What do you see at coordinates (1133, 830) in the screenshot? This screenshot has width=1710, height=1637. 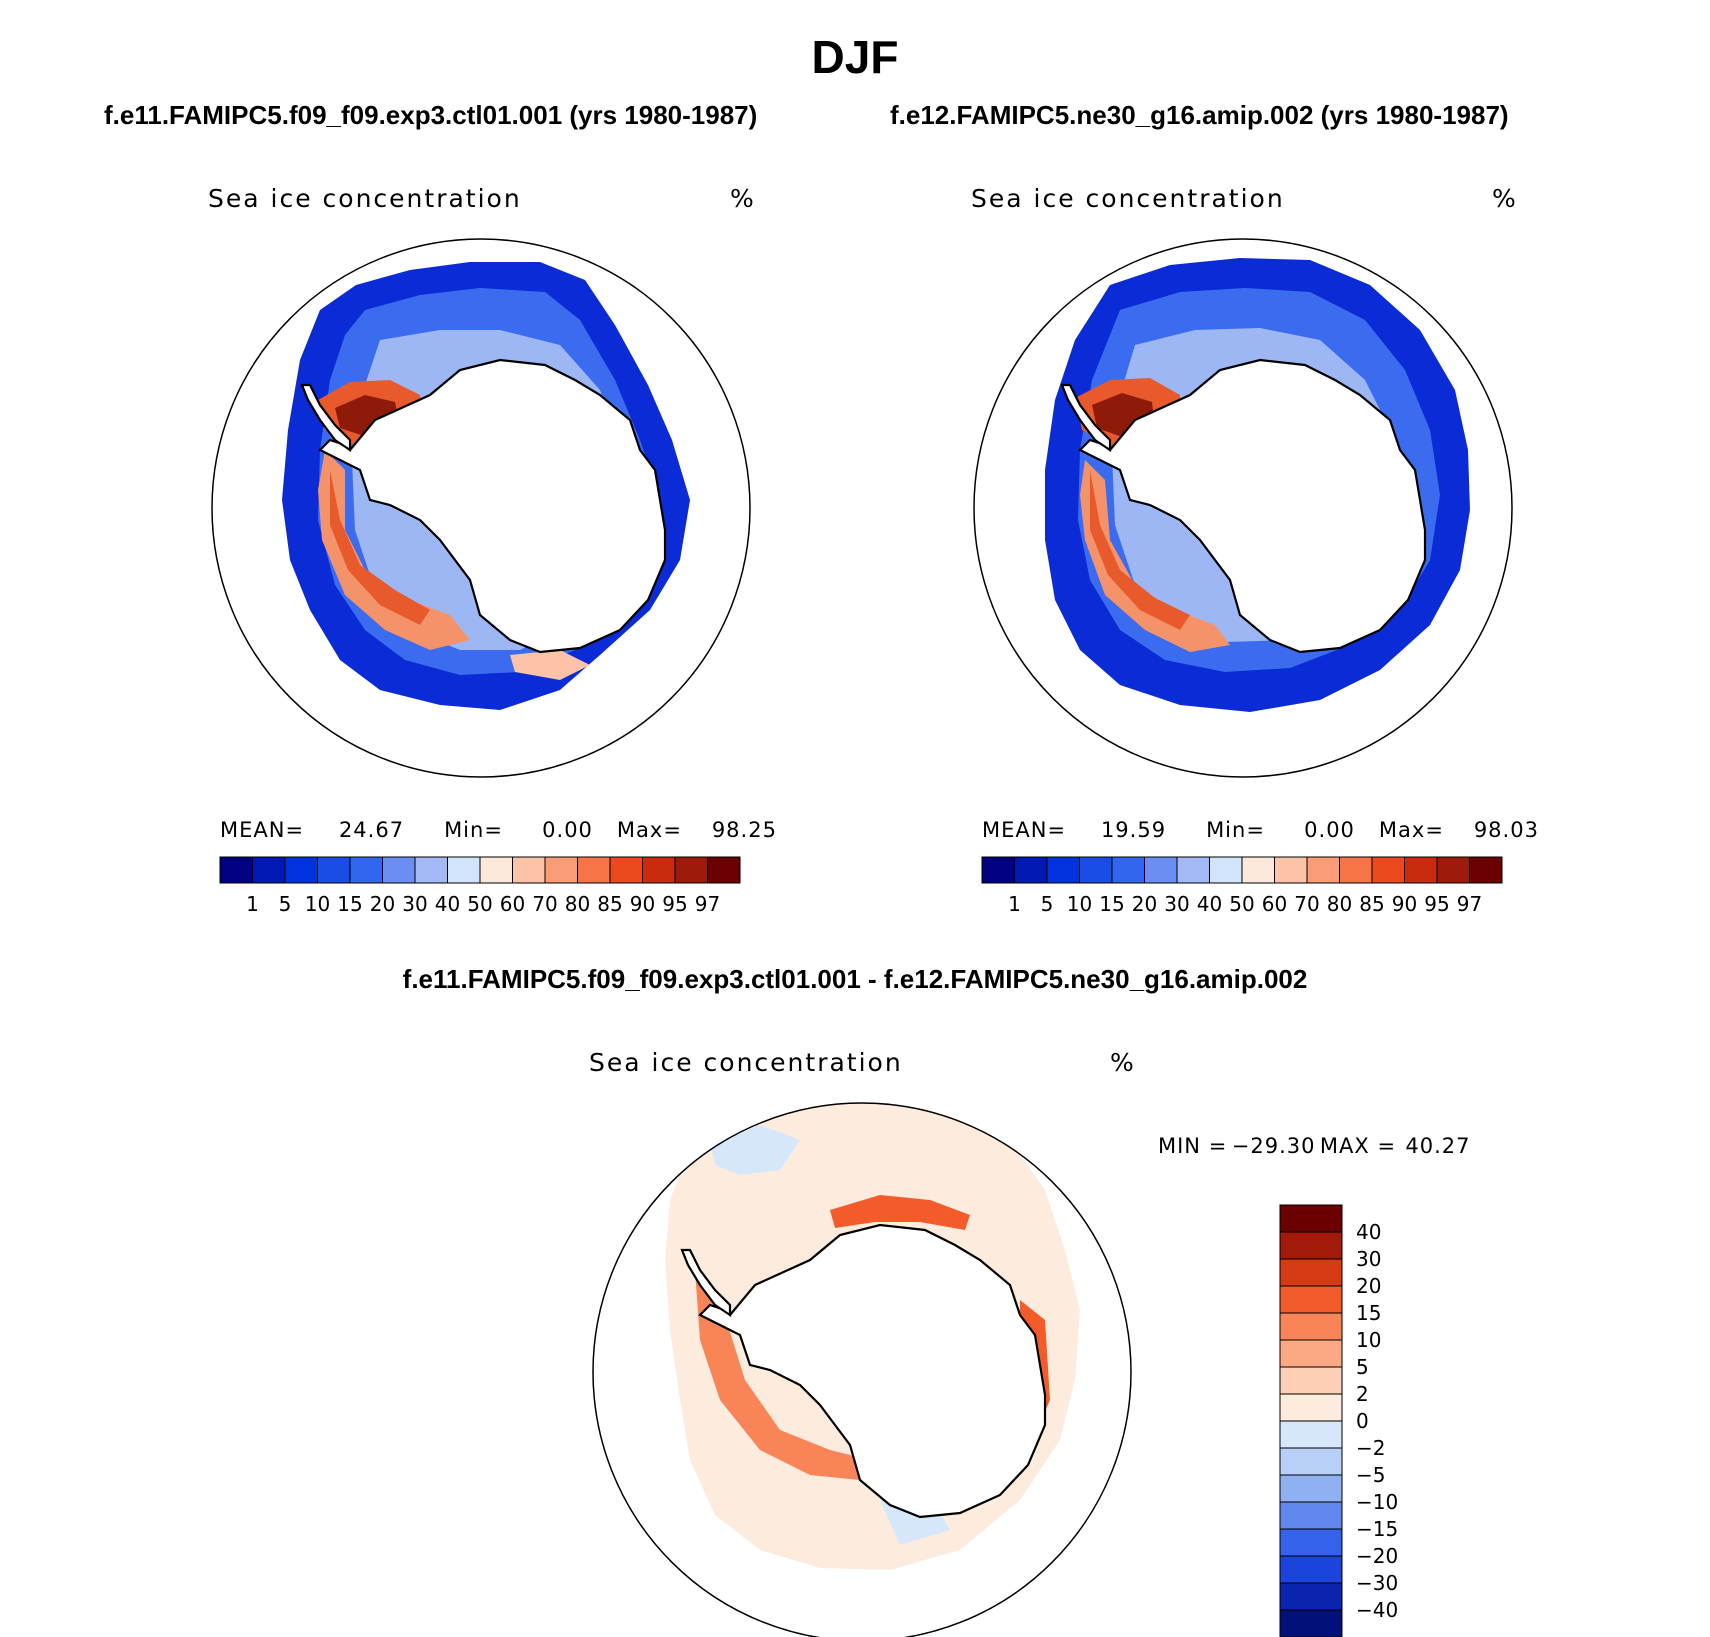 I see `case-b-mean-value: 19.59` at bounding box center [1133, 830].